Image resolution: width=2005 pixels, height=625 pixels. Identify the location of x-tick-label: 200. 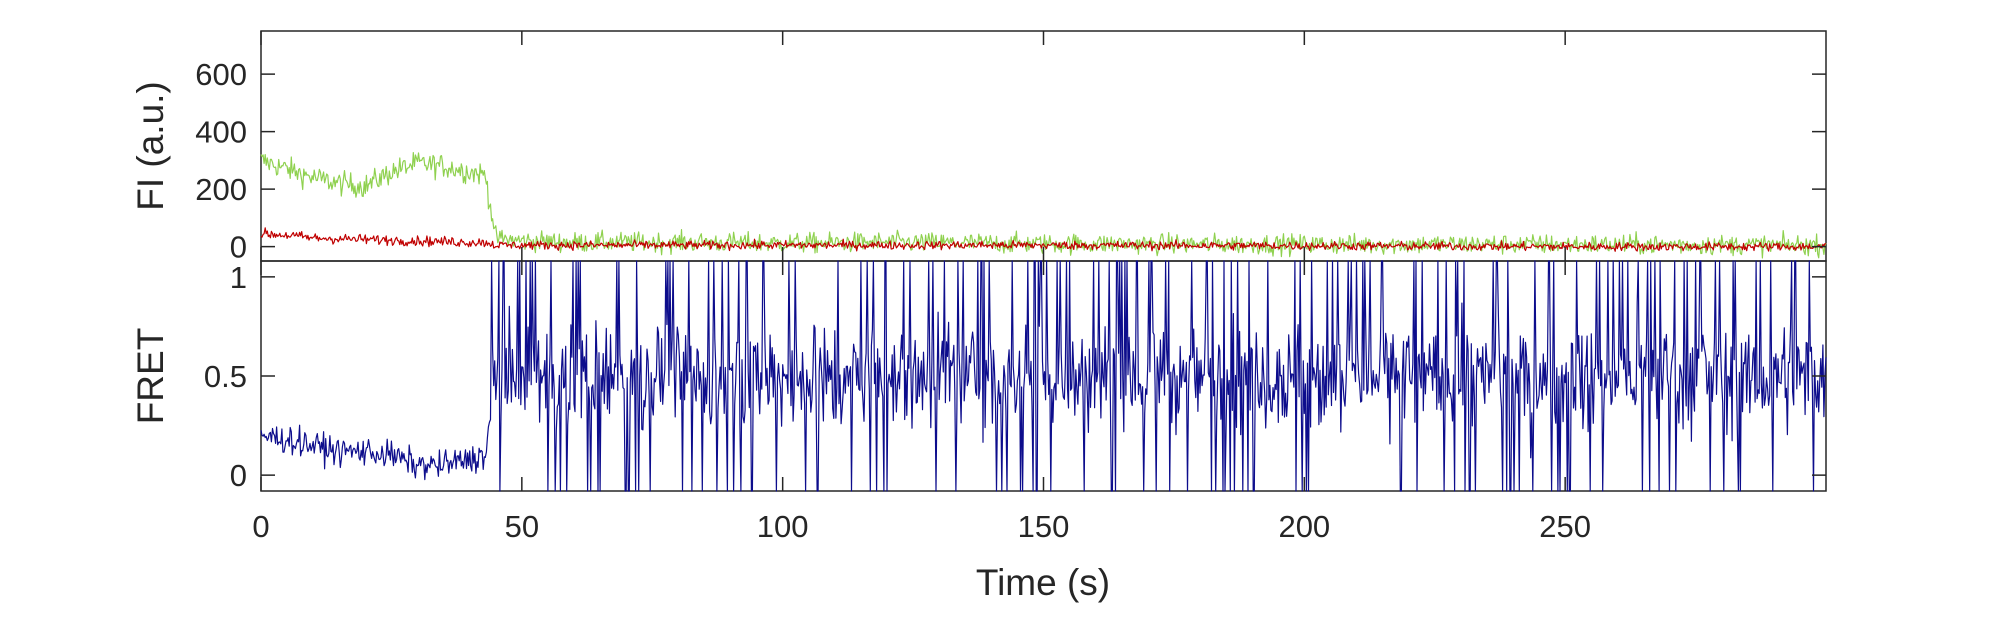
(1304, 526).